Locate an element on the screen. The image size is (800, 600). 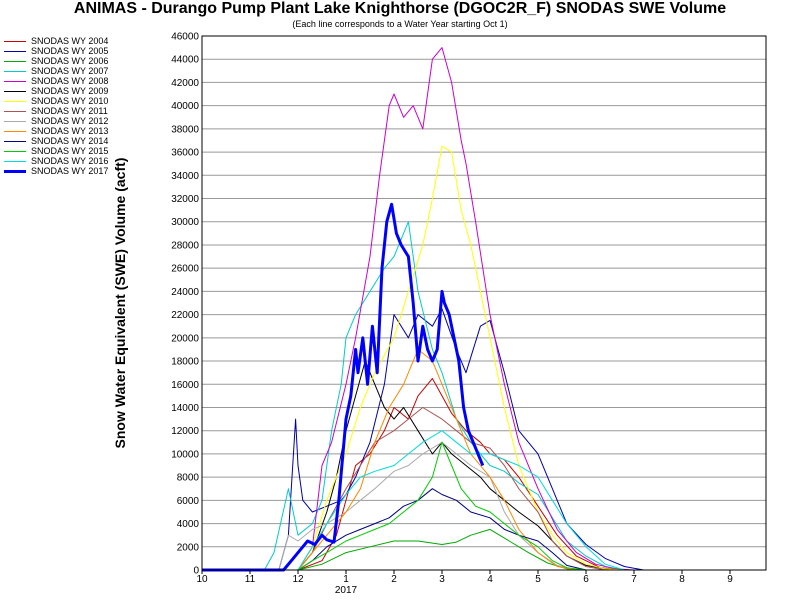
legend-item: SNODAS WY 2009 is located at coordinates (79, 91).